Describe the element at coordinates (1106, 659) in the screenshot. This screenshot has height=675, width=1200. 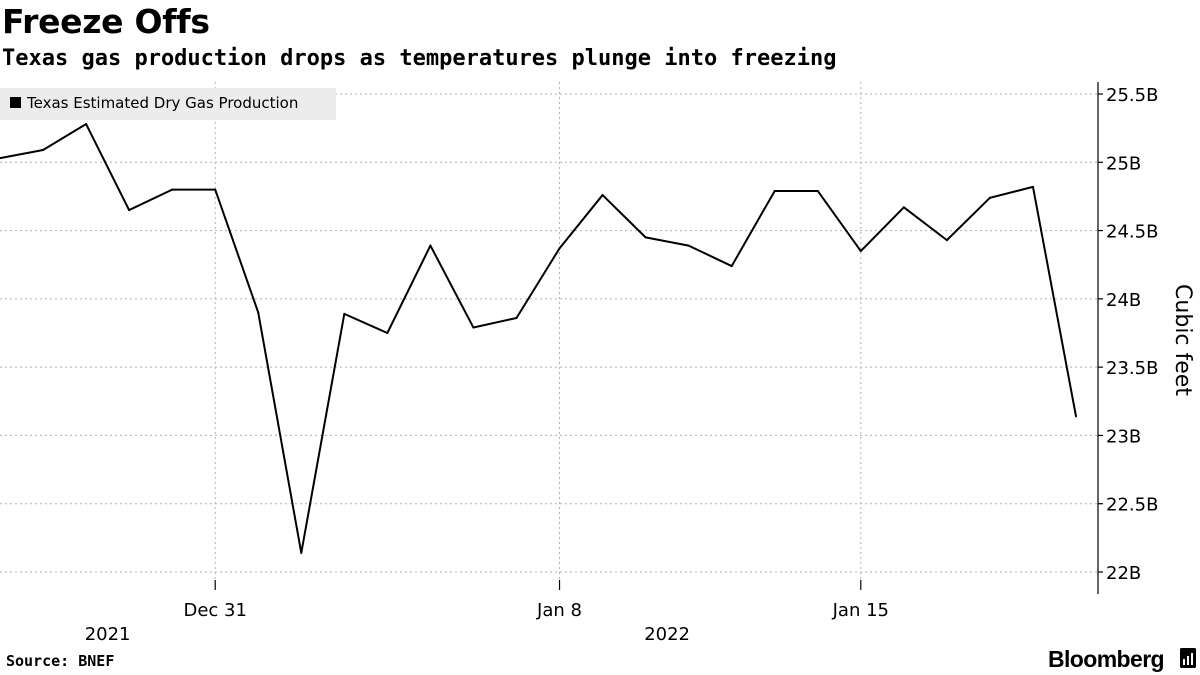
I see `bloomberg-logo: Bloomberg` at that location.